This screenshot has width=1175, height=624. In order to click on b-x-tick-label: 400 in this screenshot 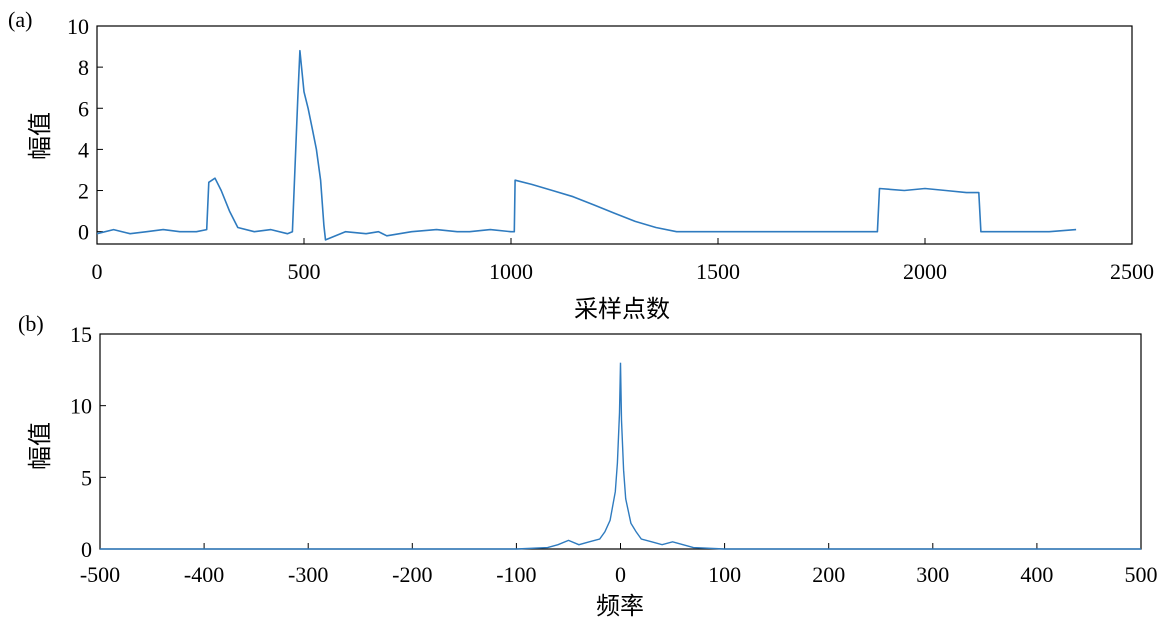, I will do `click(1036, 574)`.